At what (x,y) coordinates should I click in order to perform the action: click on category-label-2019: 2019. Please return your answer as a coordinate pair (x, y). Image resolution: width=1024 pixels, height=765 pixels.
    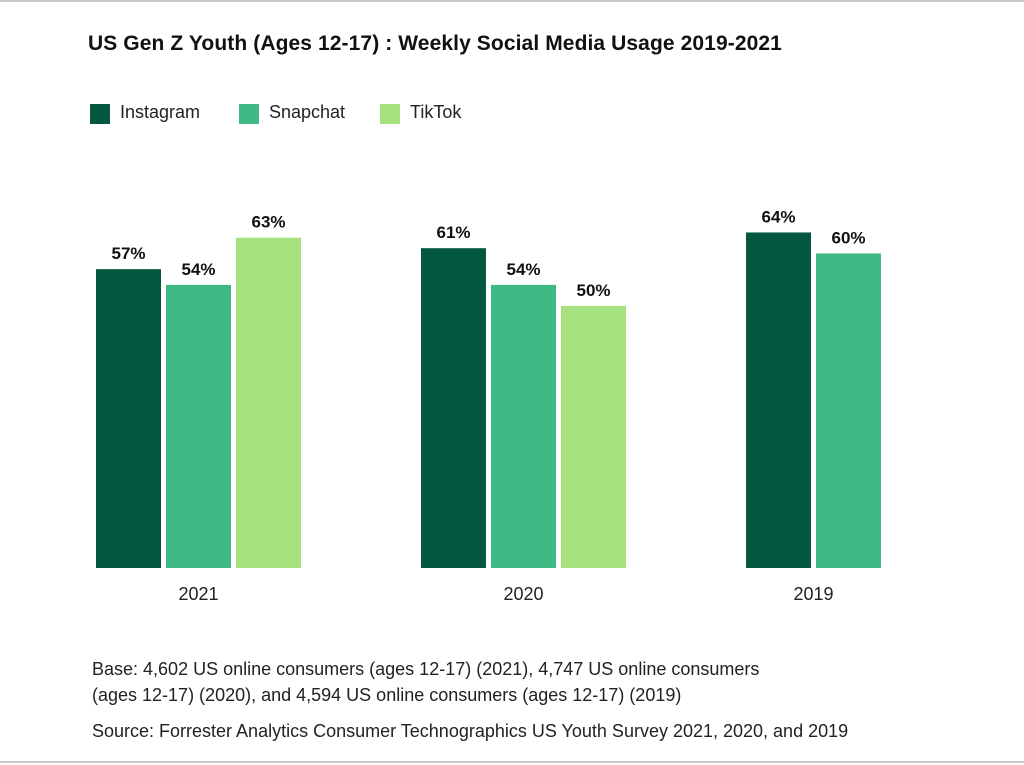
    Looking at the image, I should click on (813, 594).